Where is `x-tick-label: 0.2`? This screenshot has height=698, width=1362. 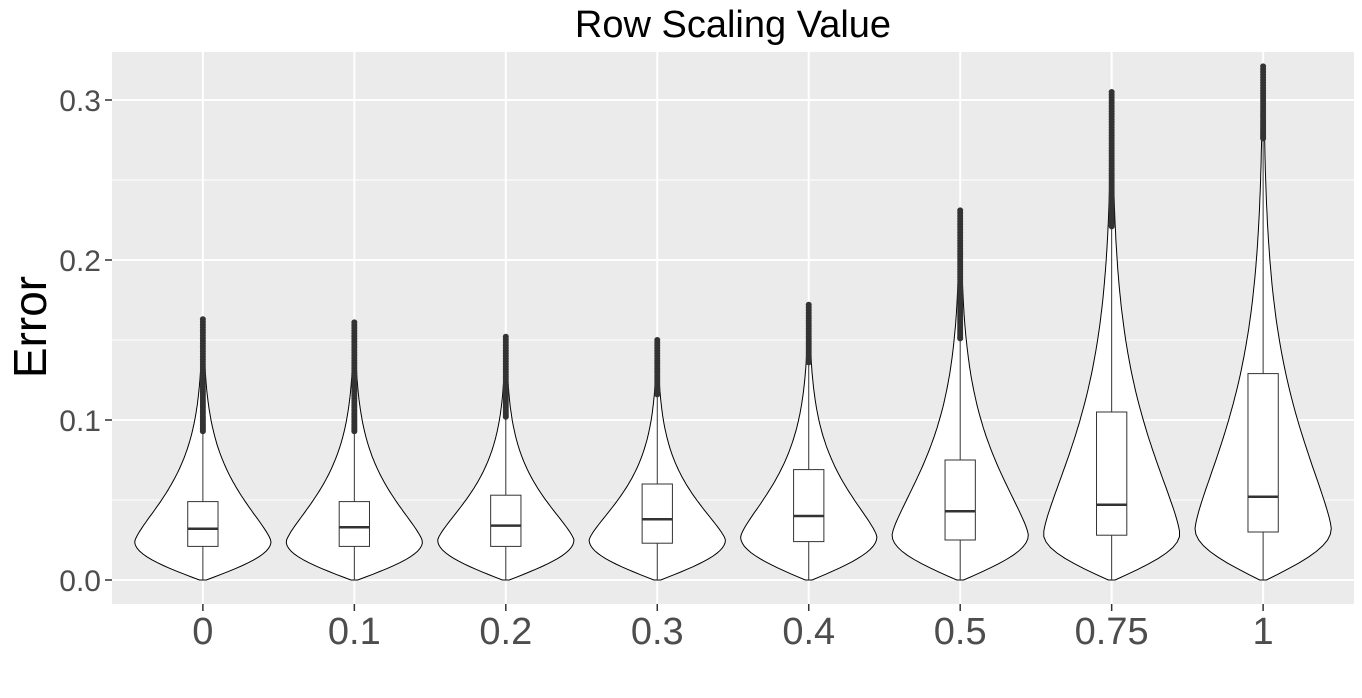
x-tick-label: 0.2 is located at coordinates (505, 632).